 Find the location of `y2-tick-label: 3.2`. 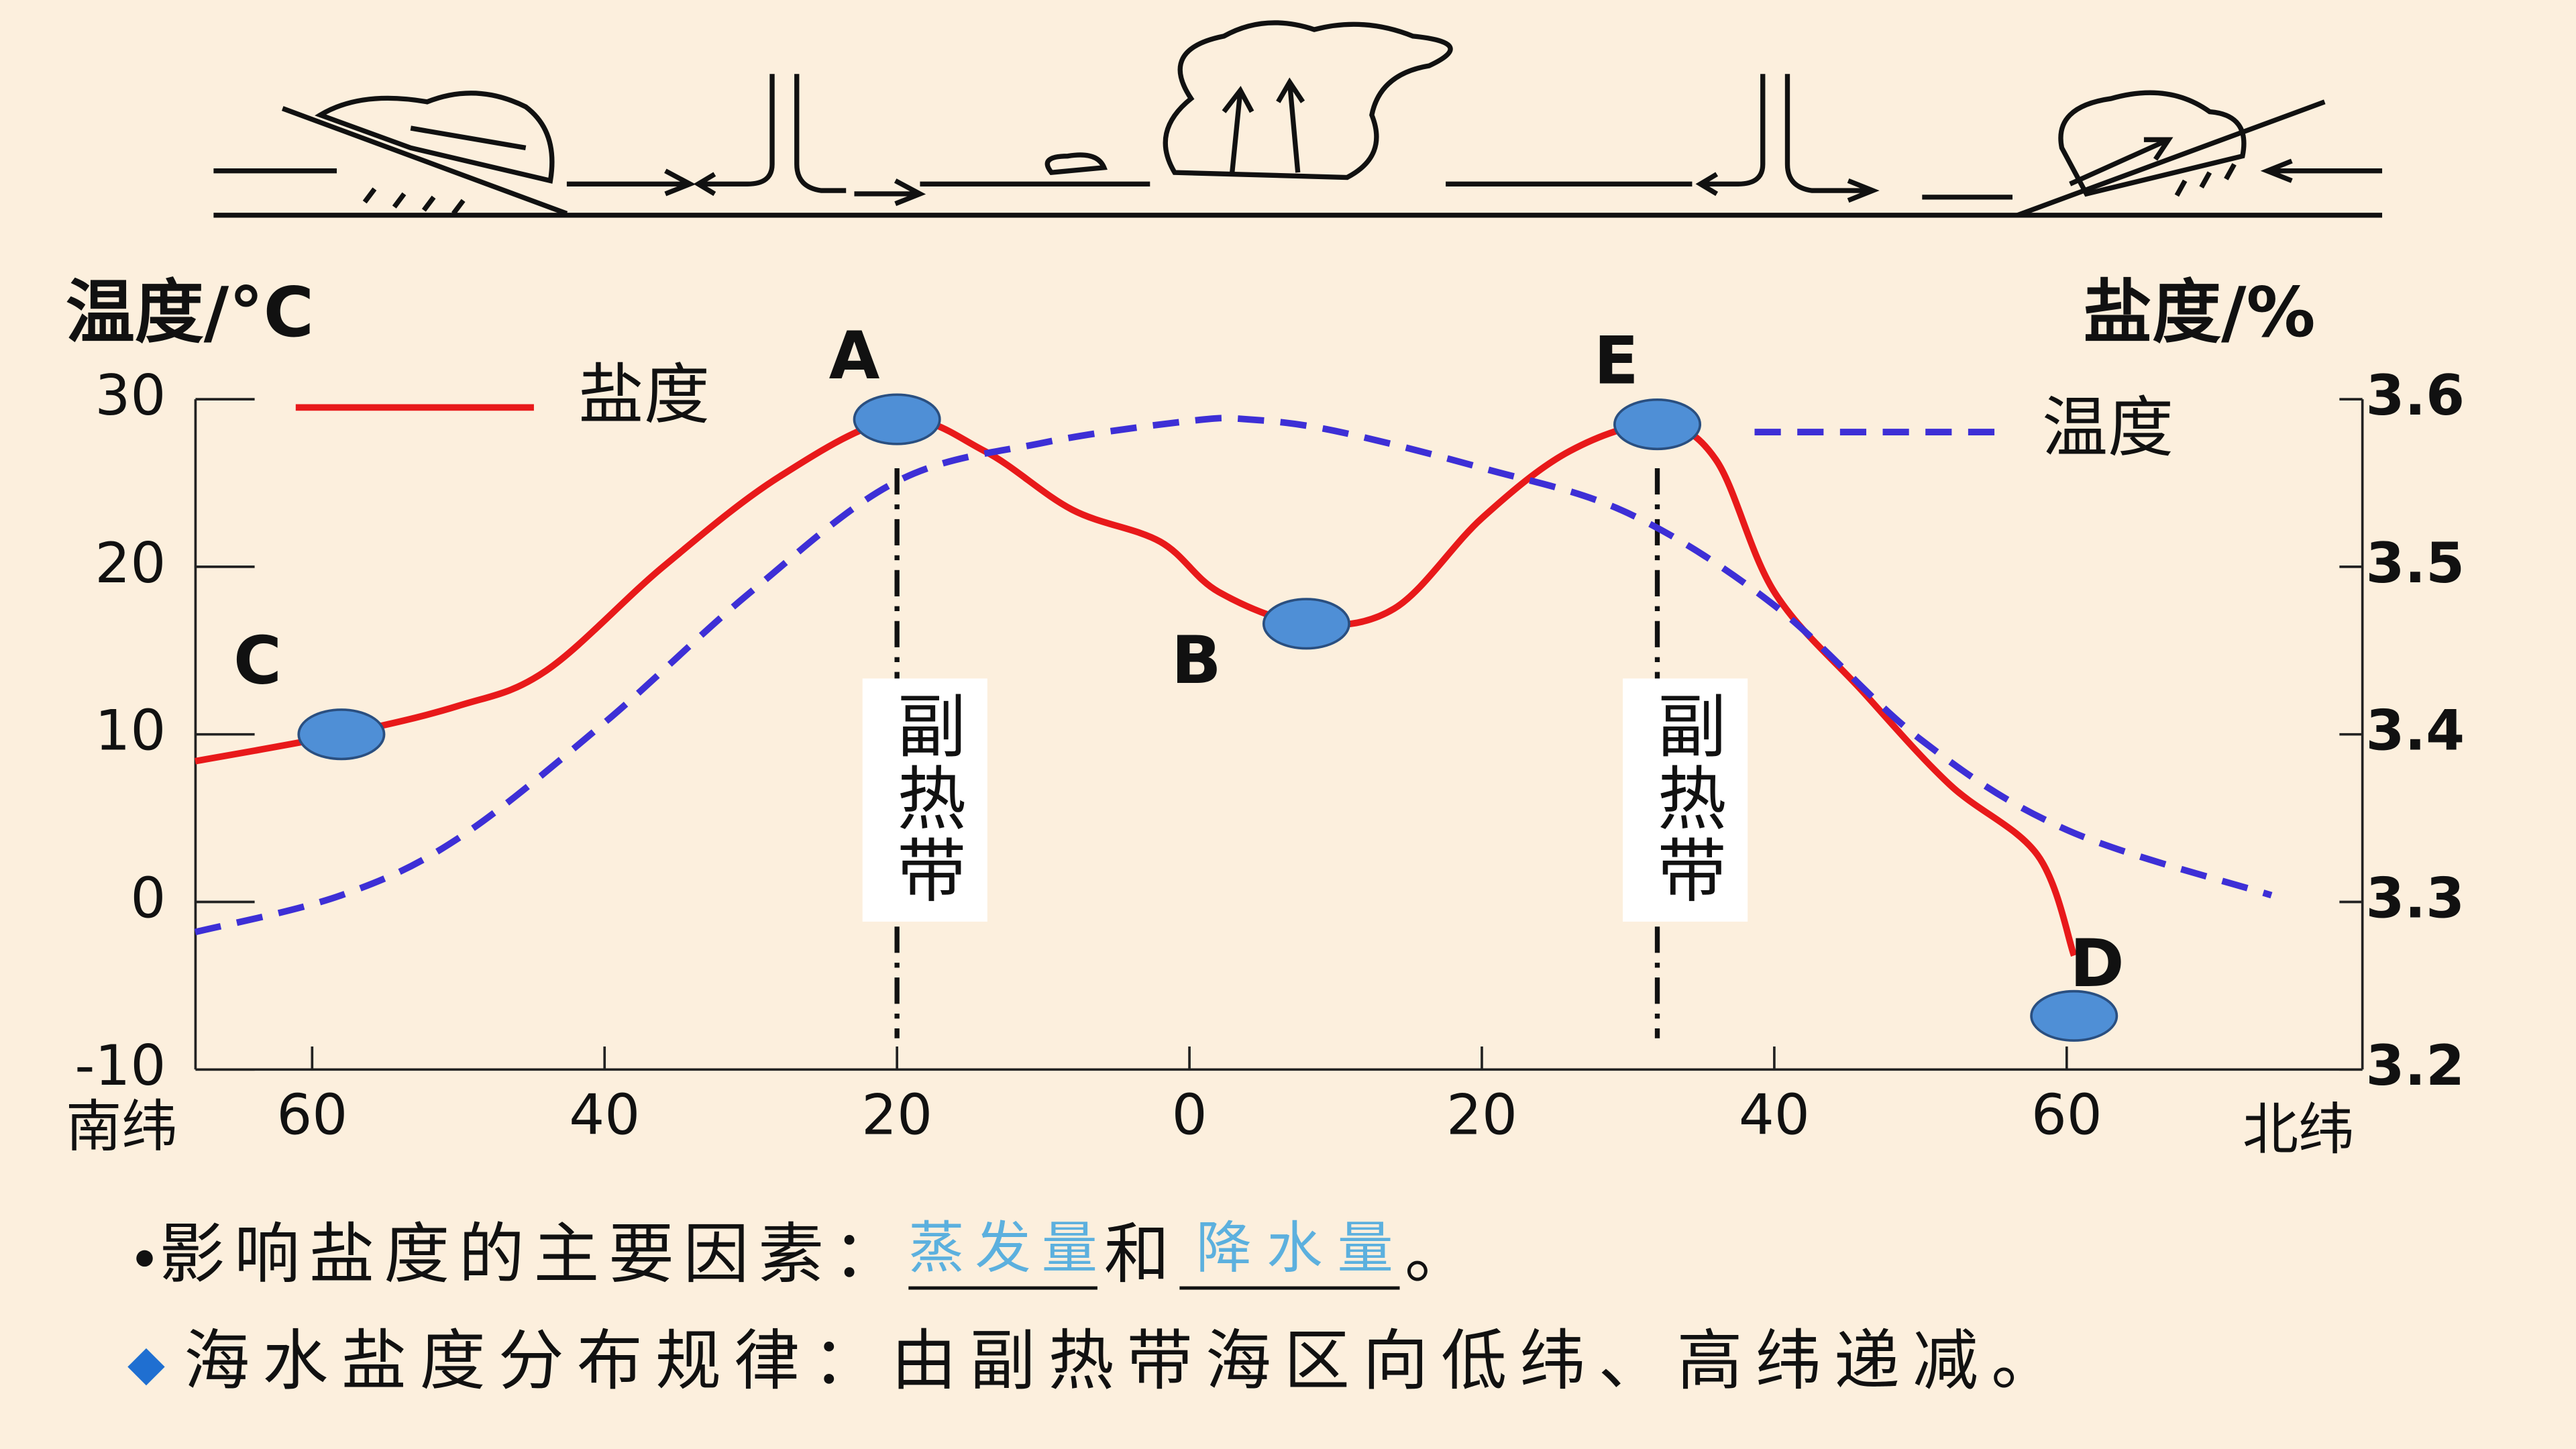

y2-tick-label: 3.2 is located at coordinates (2415, 1065).